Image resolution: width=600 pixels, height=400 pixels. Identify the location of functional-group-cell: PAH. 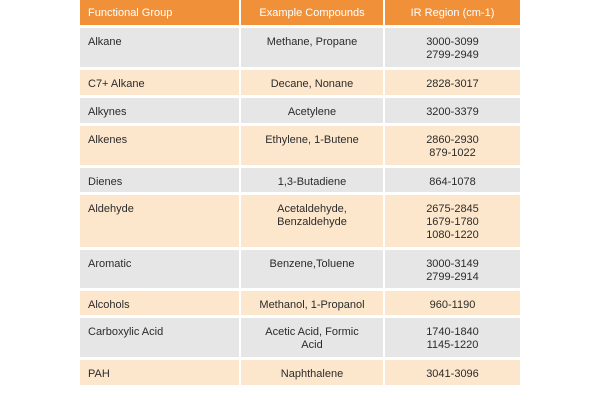
(160, 373).